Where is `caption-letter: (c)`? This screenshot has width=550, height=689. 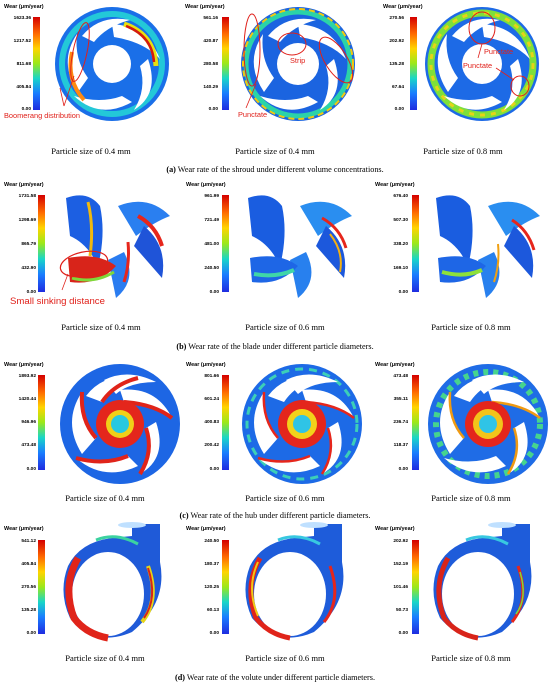 caption-letter: (c) is located at coordinates (184, 515).